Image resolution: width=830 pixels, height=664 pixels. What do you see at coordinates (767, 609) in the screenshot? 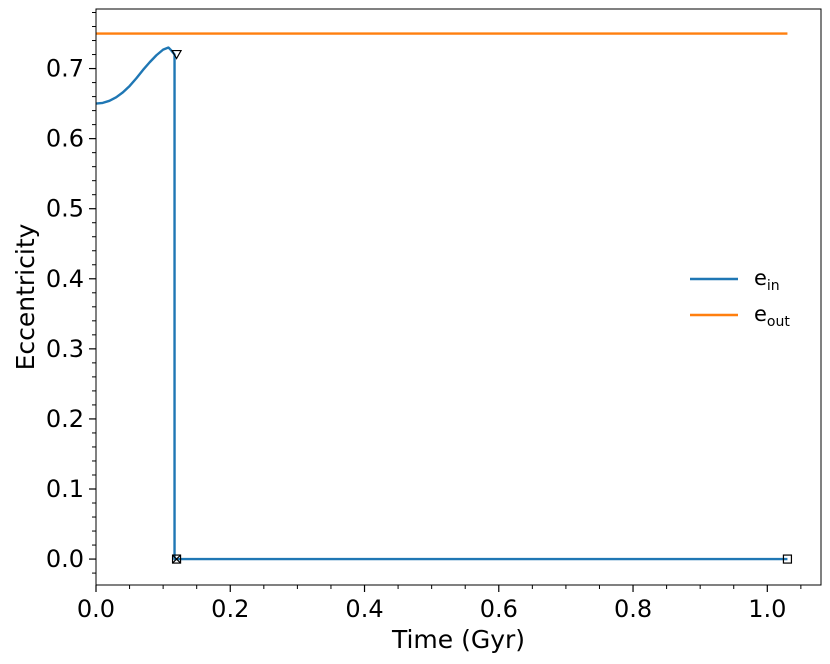
I see `x-tick-label: 1.0` at bounding box center [767, 609].